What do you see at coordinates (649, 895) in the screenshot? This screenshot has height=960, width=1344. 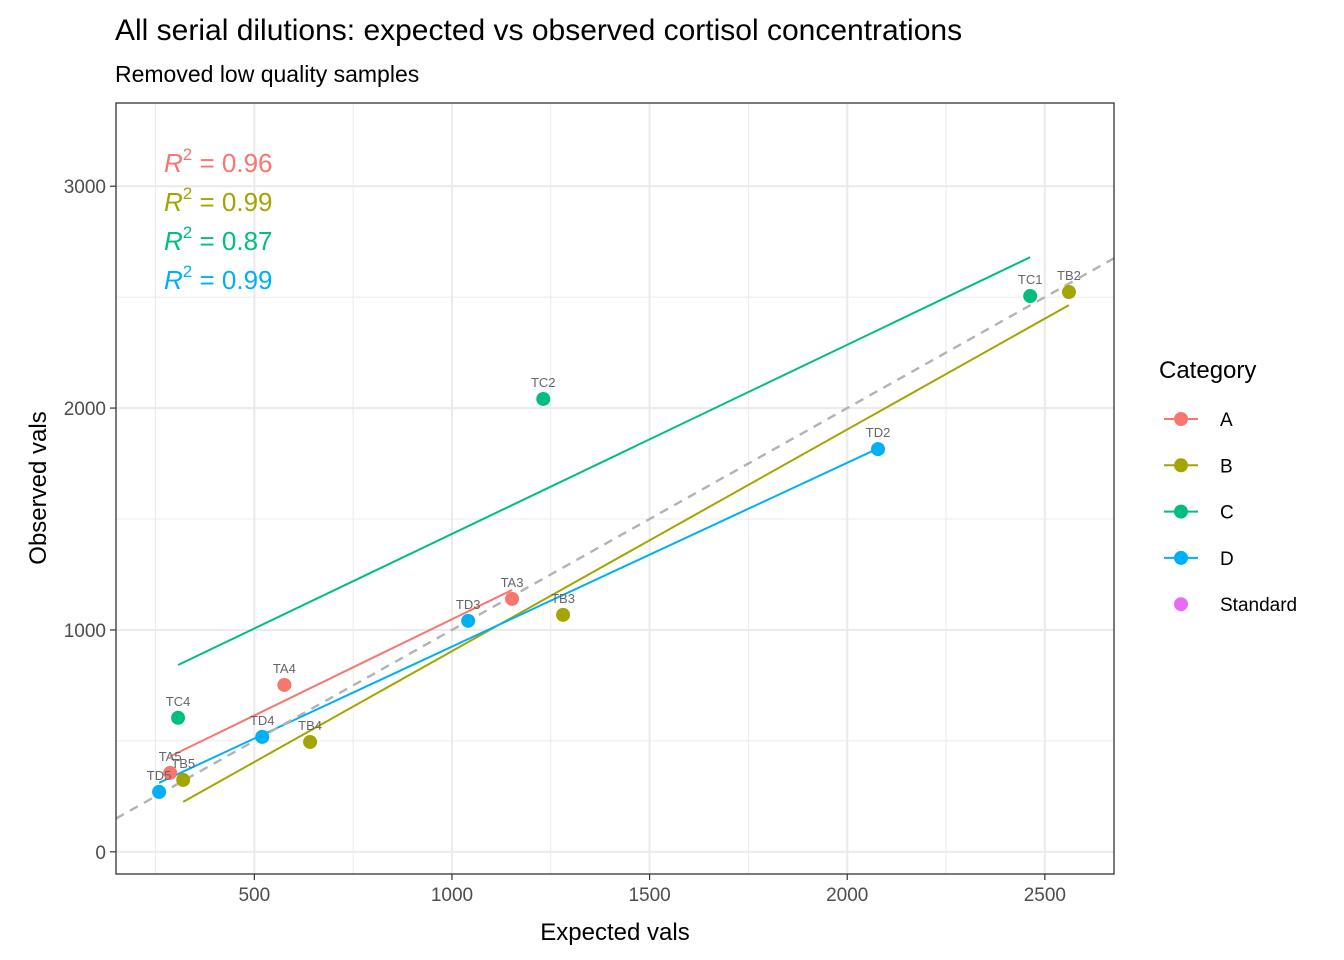 I see `x-tick-label: 1500` at bounding box center [649, 895].